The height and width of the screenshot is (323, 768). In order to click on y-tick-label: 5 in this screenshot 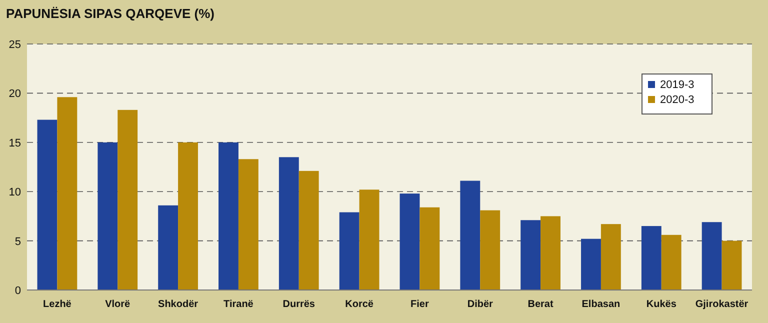, I will do `click(17, 242)`.